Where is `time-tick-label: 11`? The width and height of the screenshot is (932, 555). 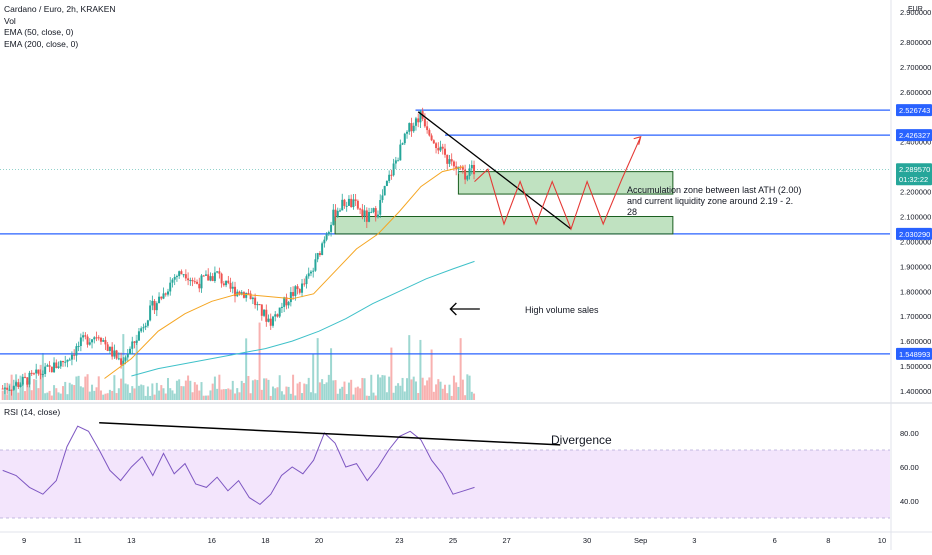 time-tick-label: 11 is located at coordinates (78, 540).